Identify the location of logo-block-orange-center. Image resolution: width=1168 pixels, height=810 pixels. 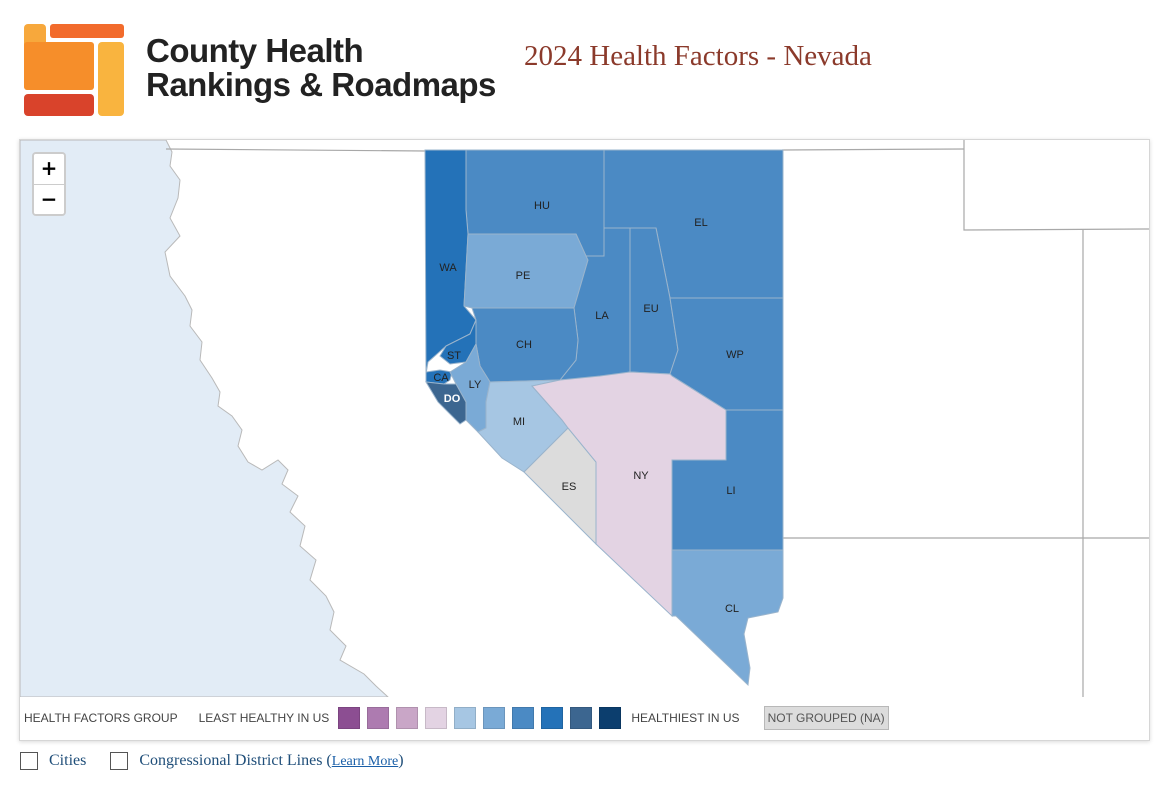
(59, 66).